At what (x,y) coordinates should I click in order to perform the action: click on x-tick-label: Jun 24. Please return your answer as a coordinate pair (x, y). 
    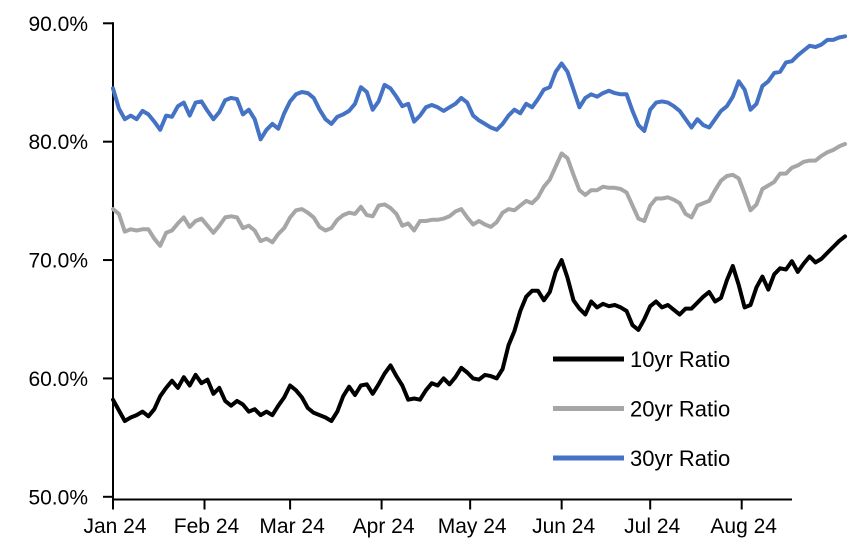
    Looking at the image, I should click on (563, 526).